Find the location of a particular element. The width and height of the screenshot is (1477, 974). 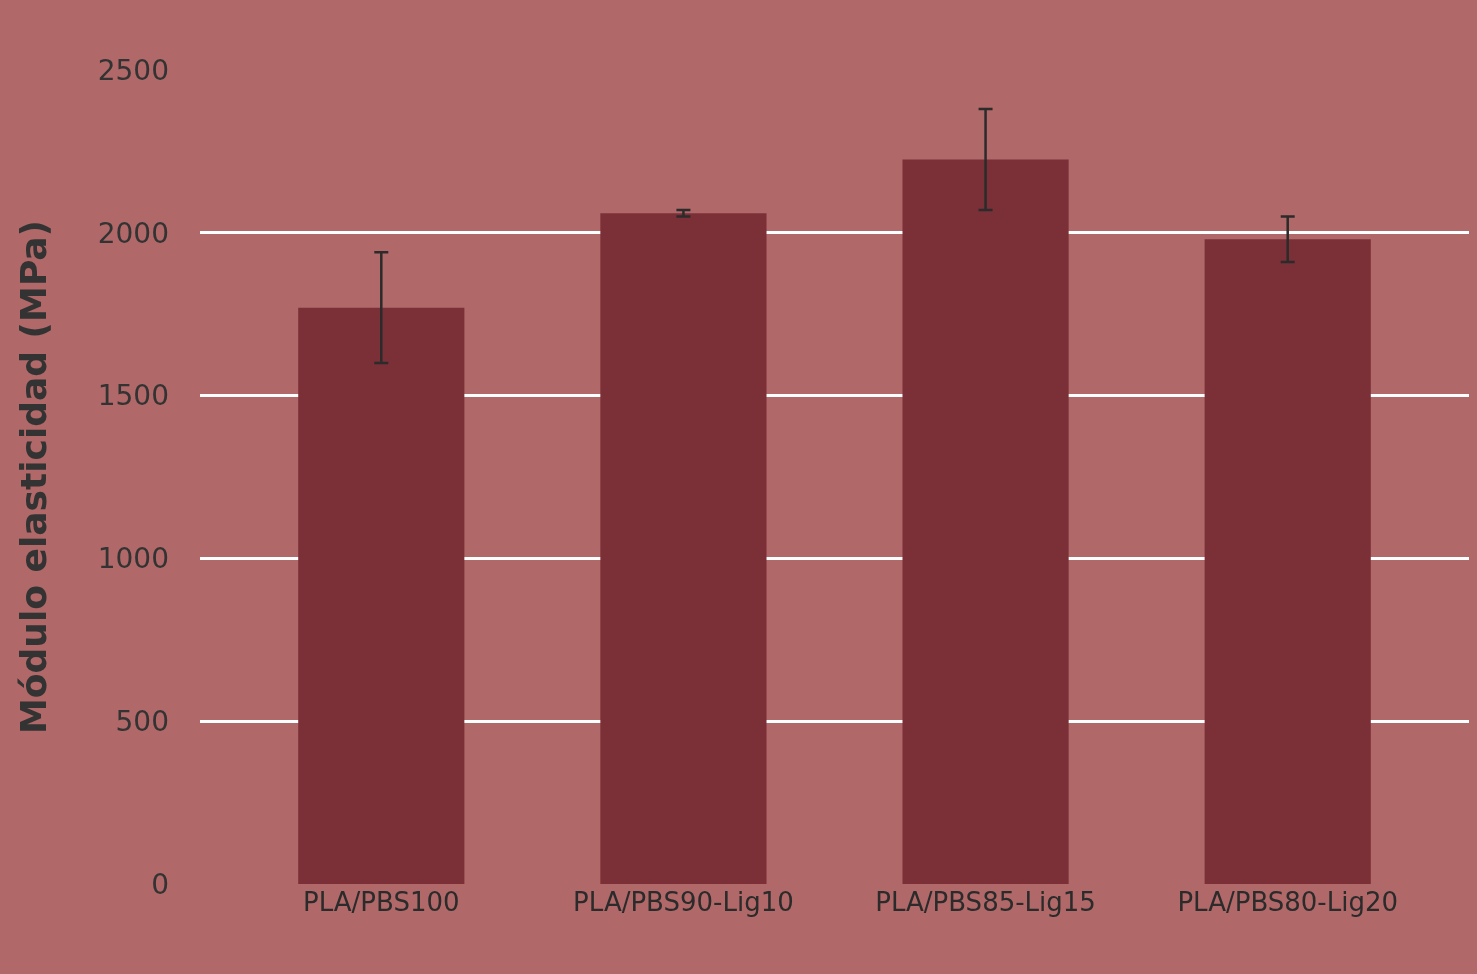

x-tick-label: PLA/PBS80-Lig20 is located at coordinates (1288, 902).